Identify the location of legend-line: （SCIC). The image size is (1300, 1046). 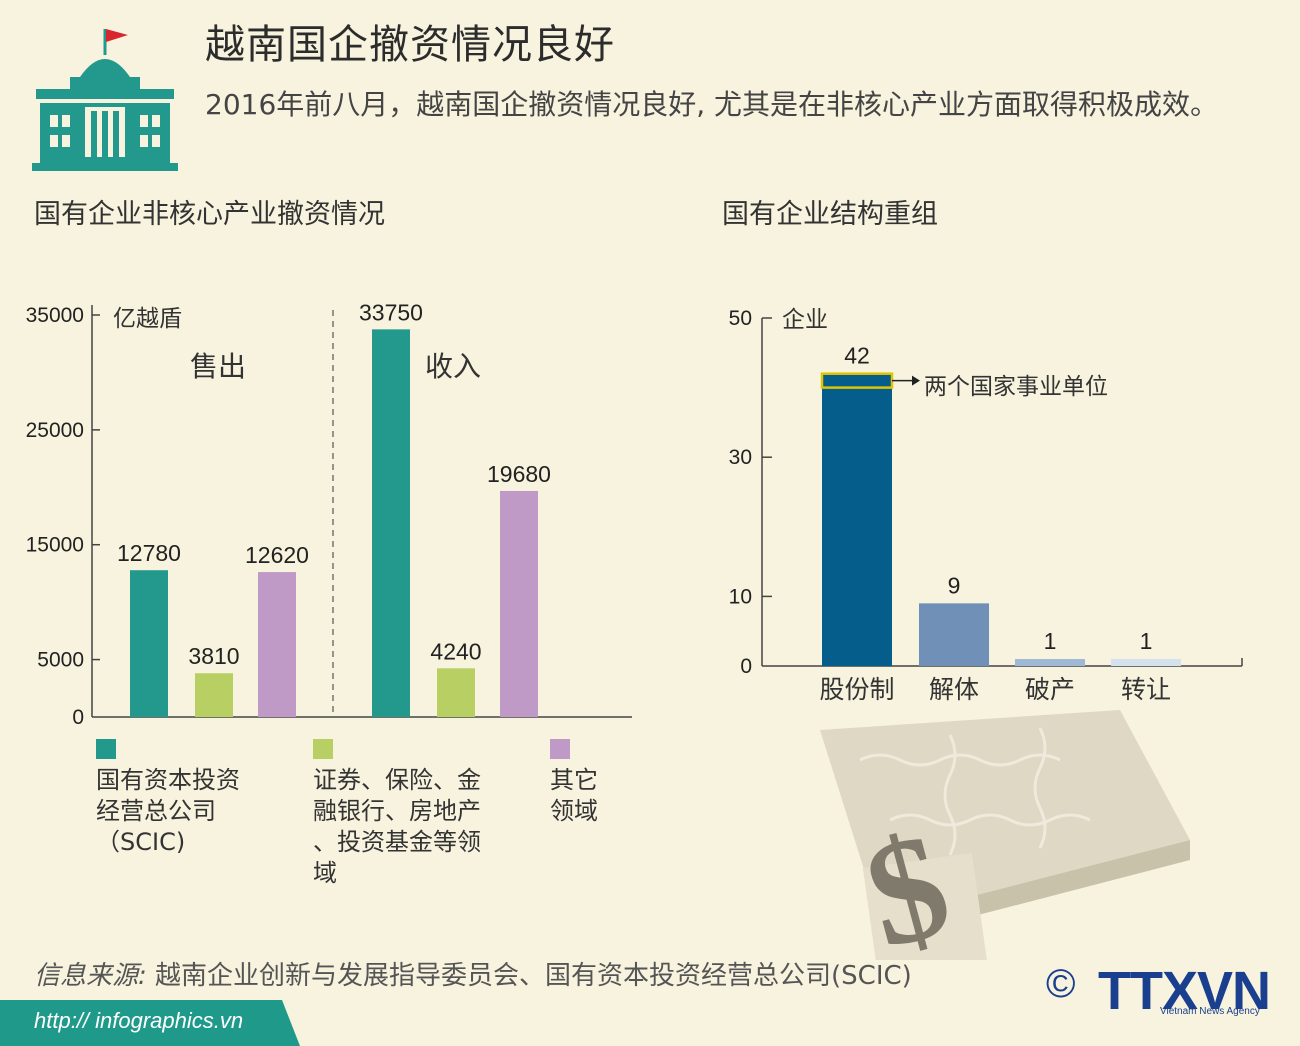
(141, 842).